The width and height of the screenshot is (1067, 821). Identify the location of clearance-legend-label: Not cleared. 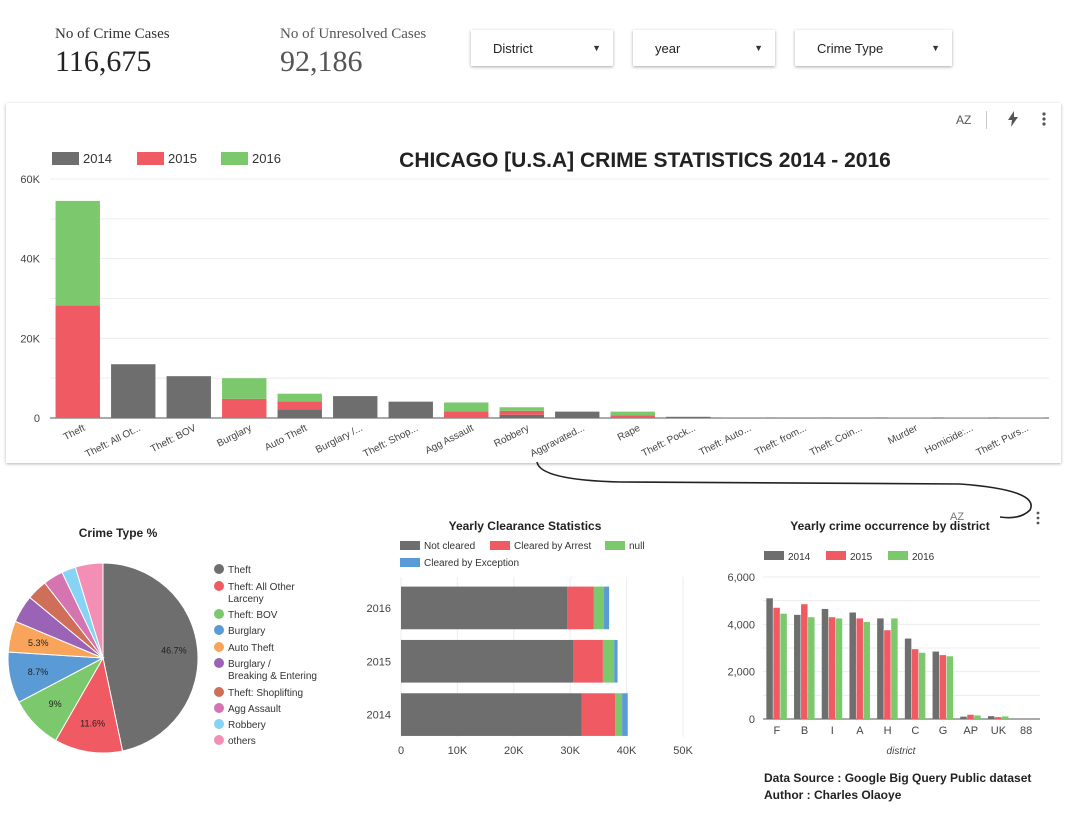
(449, 546).